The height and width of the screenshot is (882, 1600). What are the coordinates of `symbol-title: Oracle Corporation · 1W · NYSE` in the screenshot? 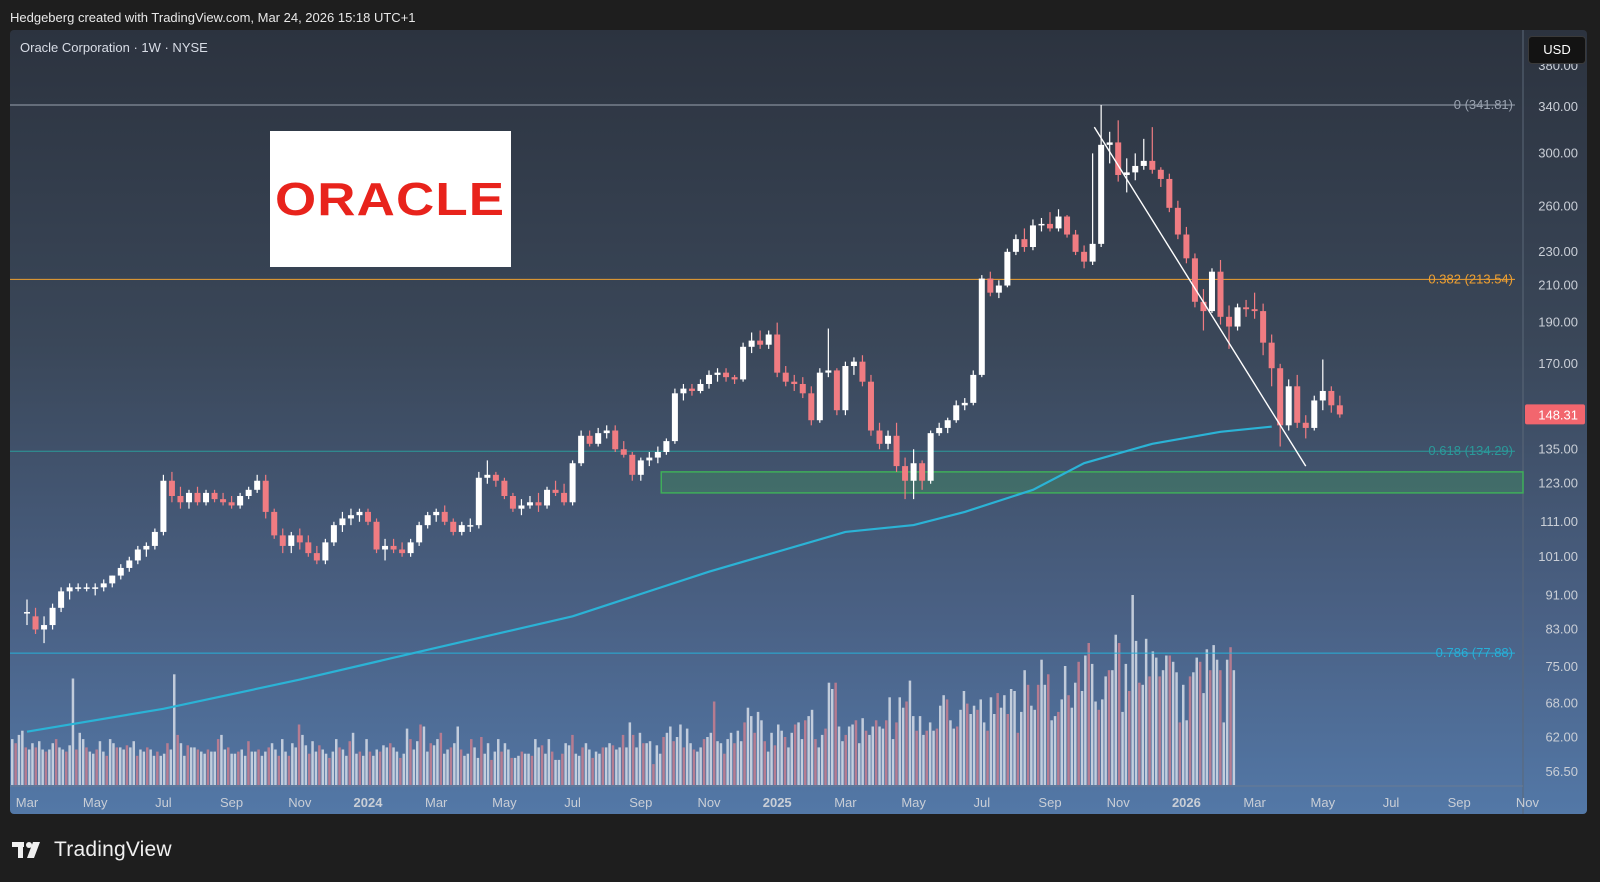 It's located at (114, 47).